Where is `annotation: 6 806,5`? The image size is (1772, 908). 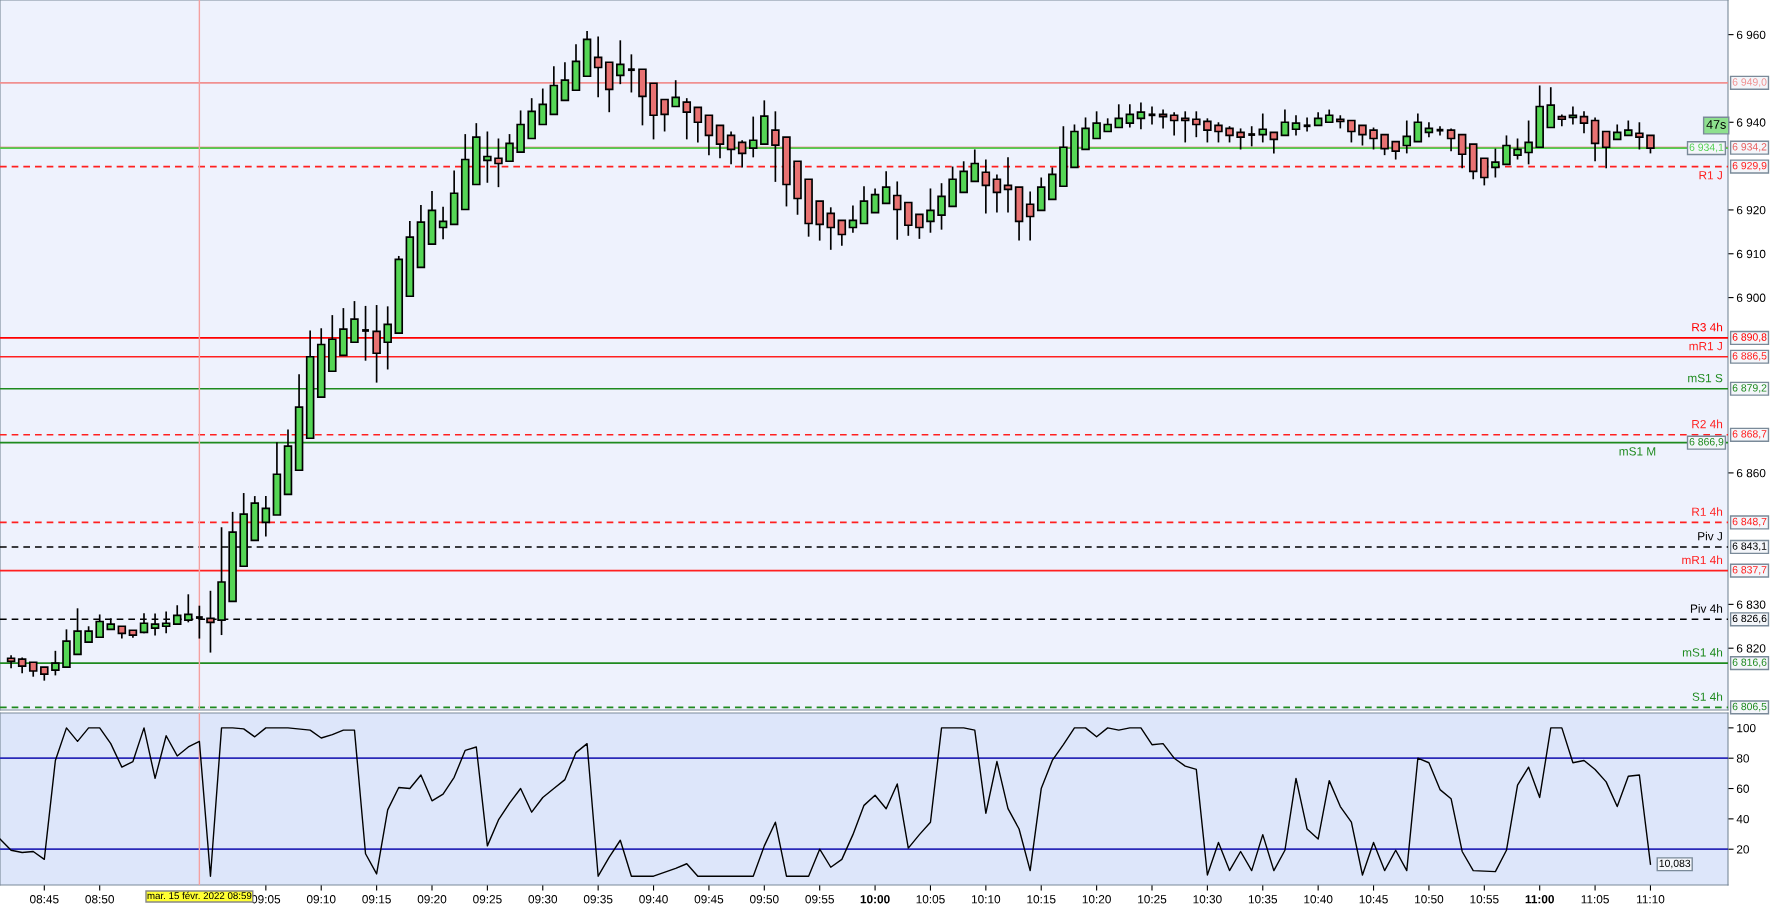 annotation: 6 806,5 is located at coordinates (1749, 707).